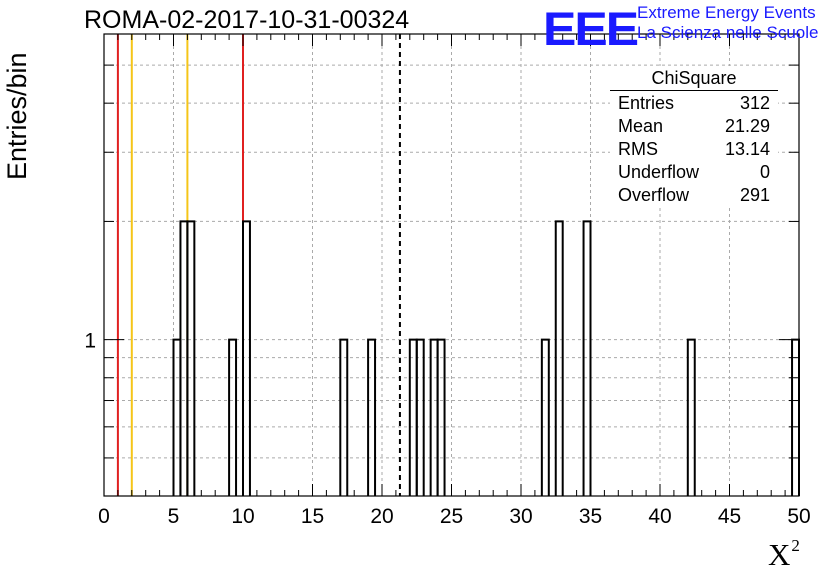 The height and width of the screenshot is (573, 836). I want to click on stats-label: Underflow, so click(659, 172).